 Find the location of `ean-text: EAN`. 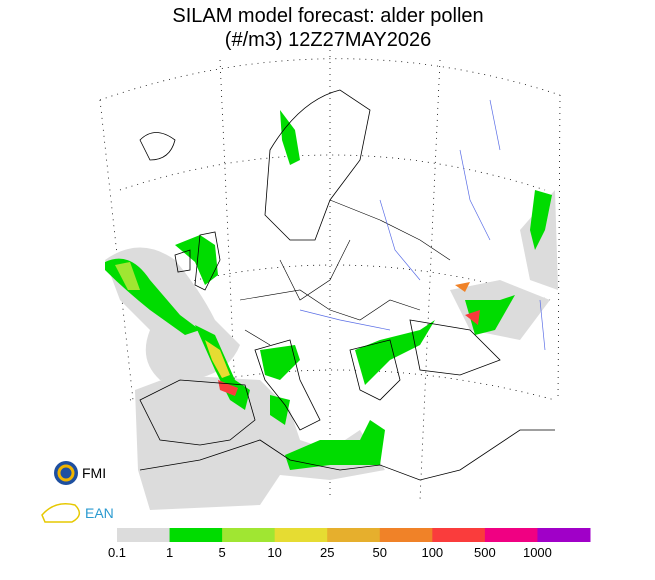

ean-text: EAN is located at coordinates (99, 513).